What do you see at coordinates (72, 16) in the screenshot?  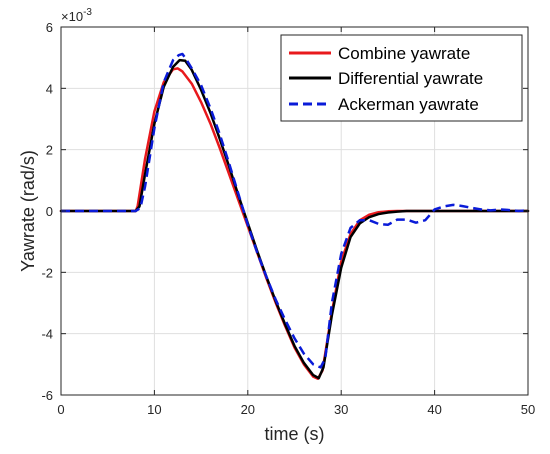 I see `y-exponent-base: ×10` at bounding box center [72, 16].